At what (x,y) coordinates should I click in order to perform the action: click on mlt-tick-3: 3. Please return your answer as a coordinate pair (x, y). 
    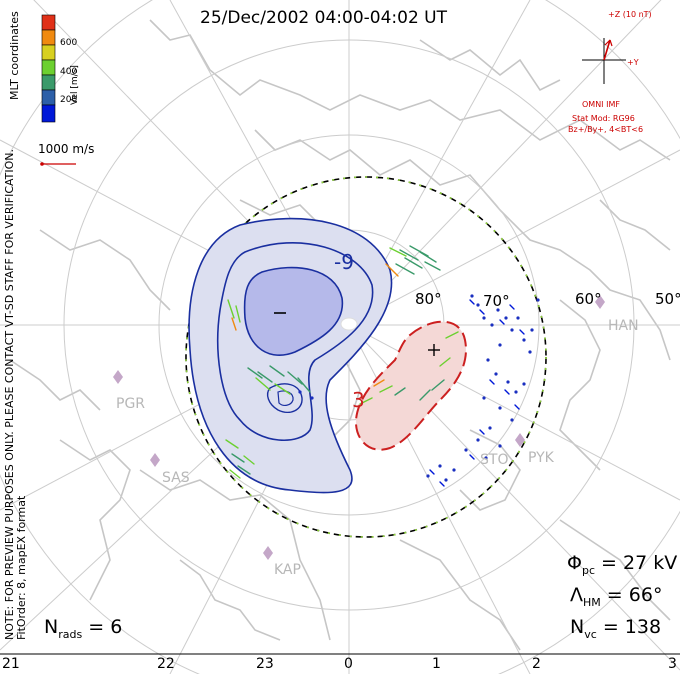
    Looking at the image, I should click on (672, 664).